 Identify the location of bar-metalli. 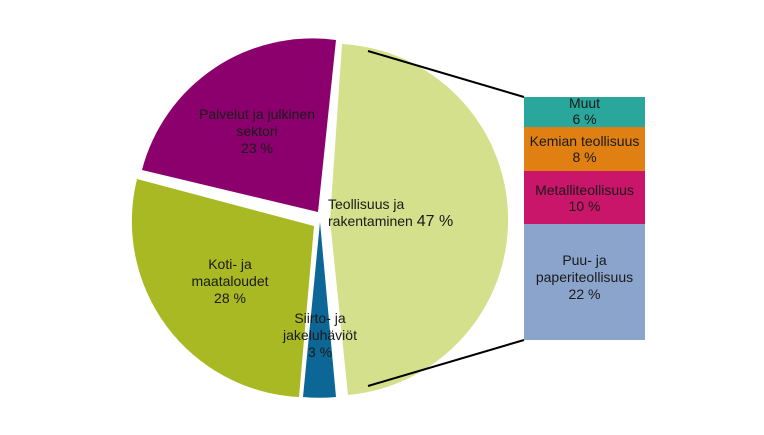
(584, 197).